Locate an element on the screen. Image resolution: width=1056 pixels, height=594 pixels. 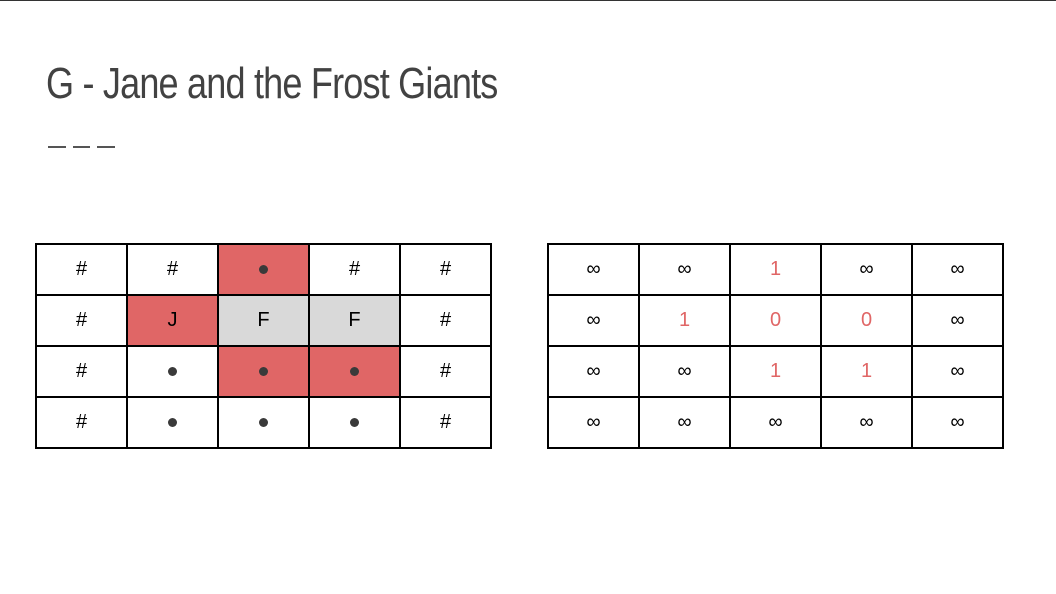
maze-row: # # # # is located at coordinates (263, 269).